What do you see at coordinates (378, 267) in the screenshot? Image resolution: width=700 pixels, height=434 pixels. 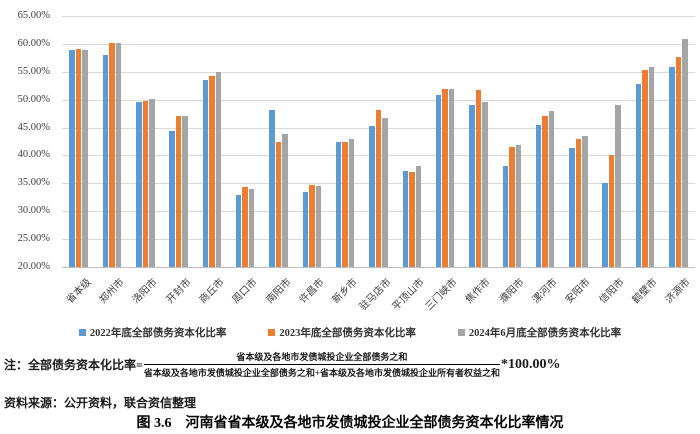 I see `x-axis-line` at bounding box center [378, 267].